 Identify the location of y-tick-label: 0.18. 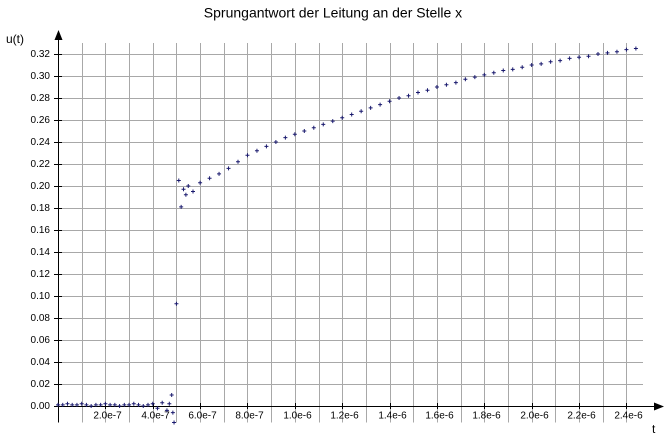
(41, 208).